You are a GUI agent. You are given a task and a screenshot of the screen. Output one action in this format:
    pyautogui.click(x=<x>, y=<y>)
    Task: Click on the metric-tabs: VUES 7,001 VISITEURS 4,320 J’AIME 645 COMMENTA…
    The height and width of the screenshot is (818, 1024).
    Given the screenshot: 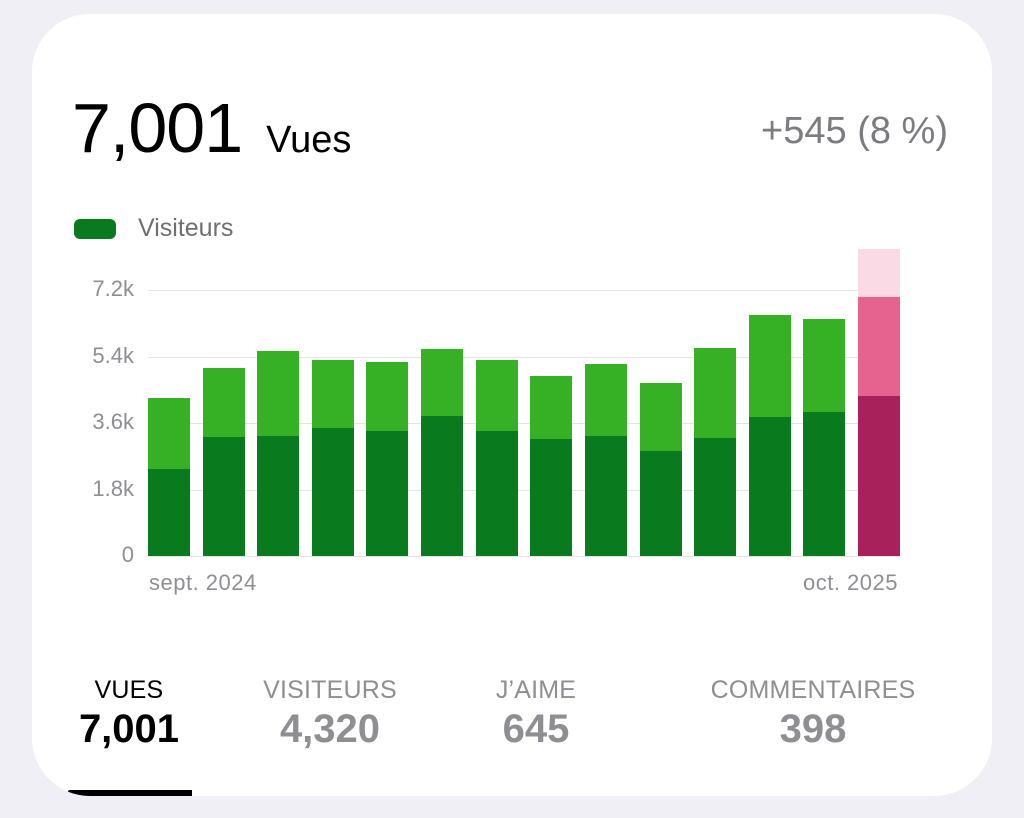 What is the action you would take?
    pyautogui.click(x=512, y=734)
    